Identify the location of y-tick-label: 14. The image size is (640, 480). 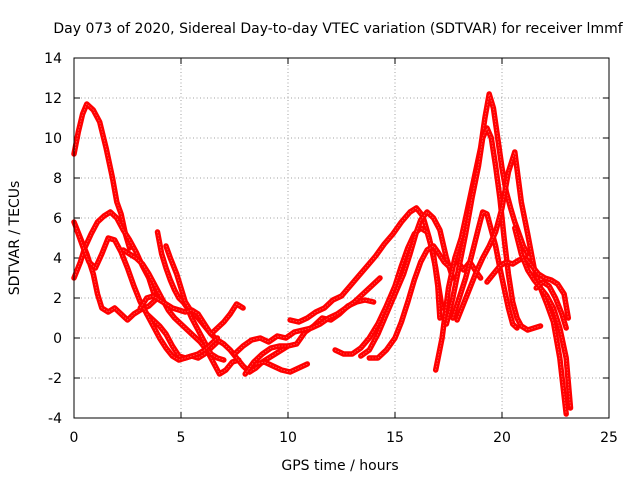
(53, 59).